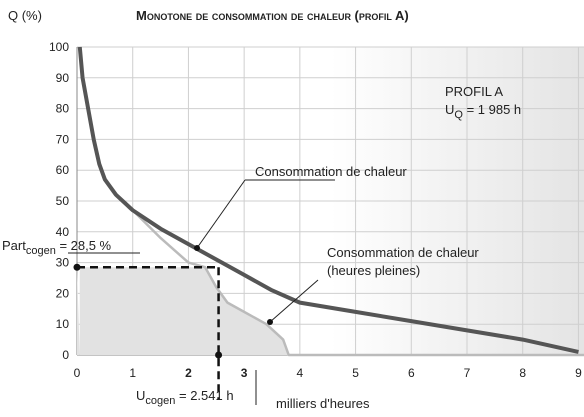  What do you see at coordinates (219, 355) in the screenshot?
I see `cogen-hours-dot` at bounding box center [219, 355].